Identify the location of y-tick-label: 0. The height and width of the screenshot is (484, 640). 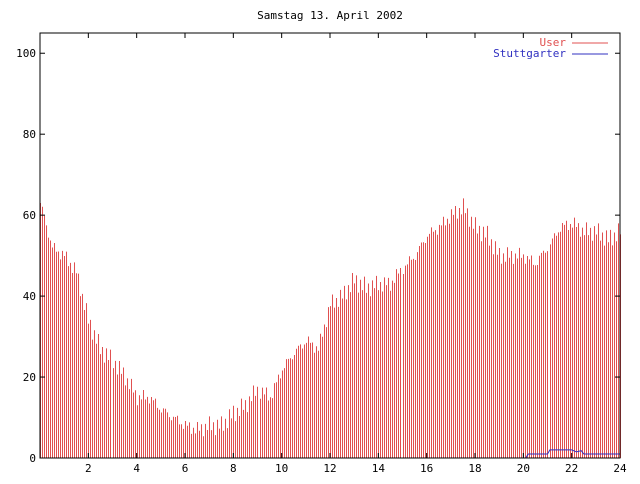
(32, 458).